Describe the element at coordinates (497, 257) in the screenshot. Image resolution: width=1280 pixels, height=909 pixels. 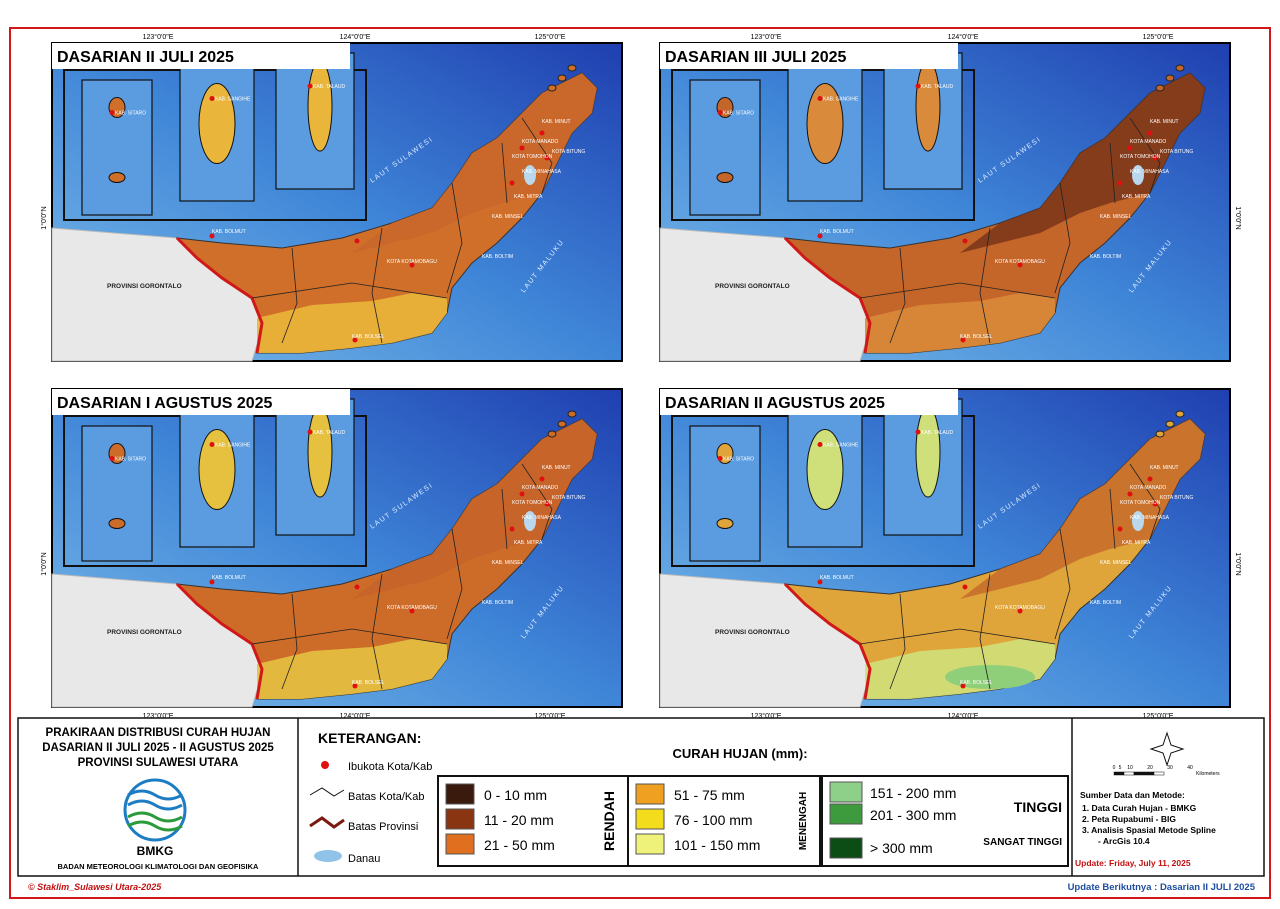
I see `district-label: KAB. BOLTIM` at that location.